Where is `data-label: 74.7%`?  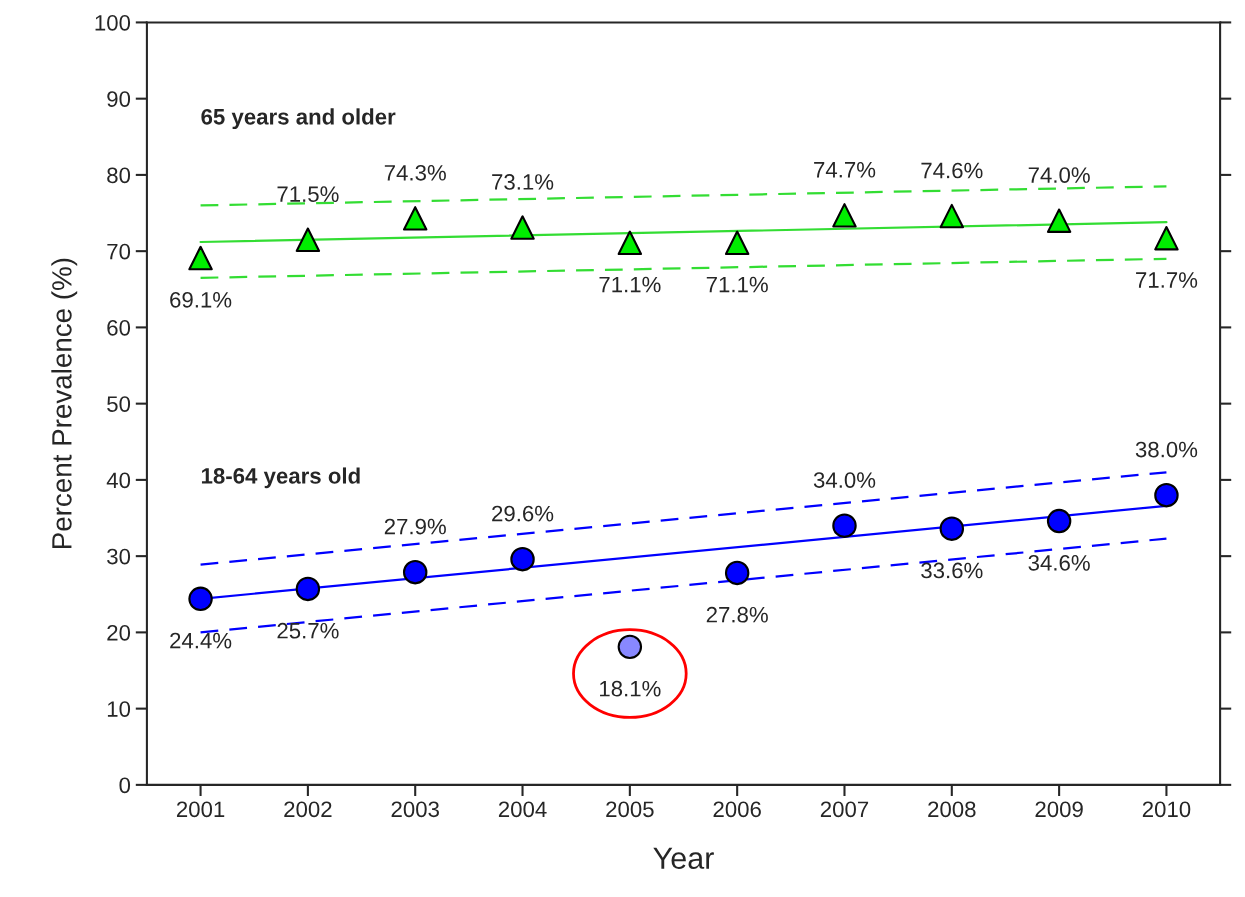 data-label: 74.7% is located at coordinates (845, 169).